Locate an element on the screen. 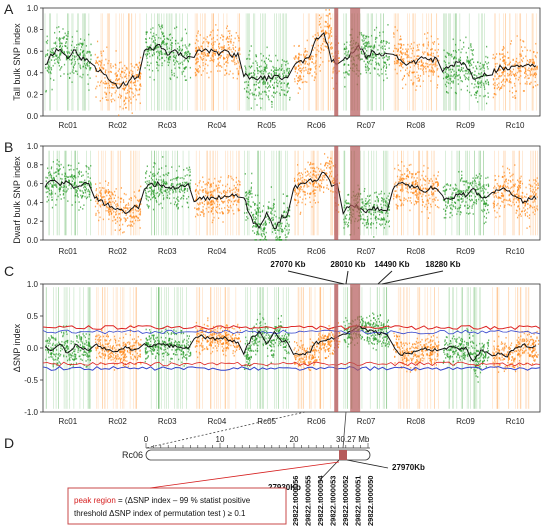 Image resolution: width=554 pixels, height=530 pixels. y-tick-label: 0.2 is located at coordinates (33, 94).